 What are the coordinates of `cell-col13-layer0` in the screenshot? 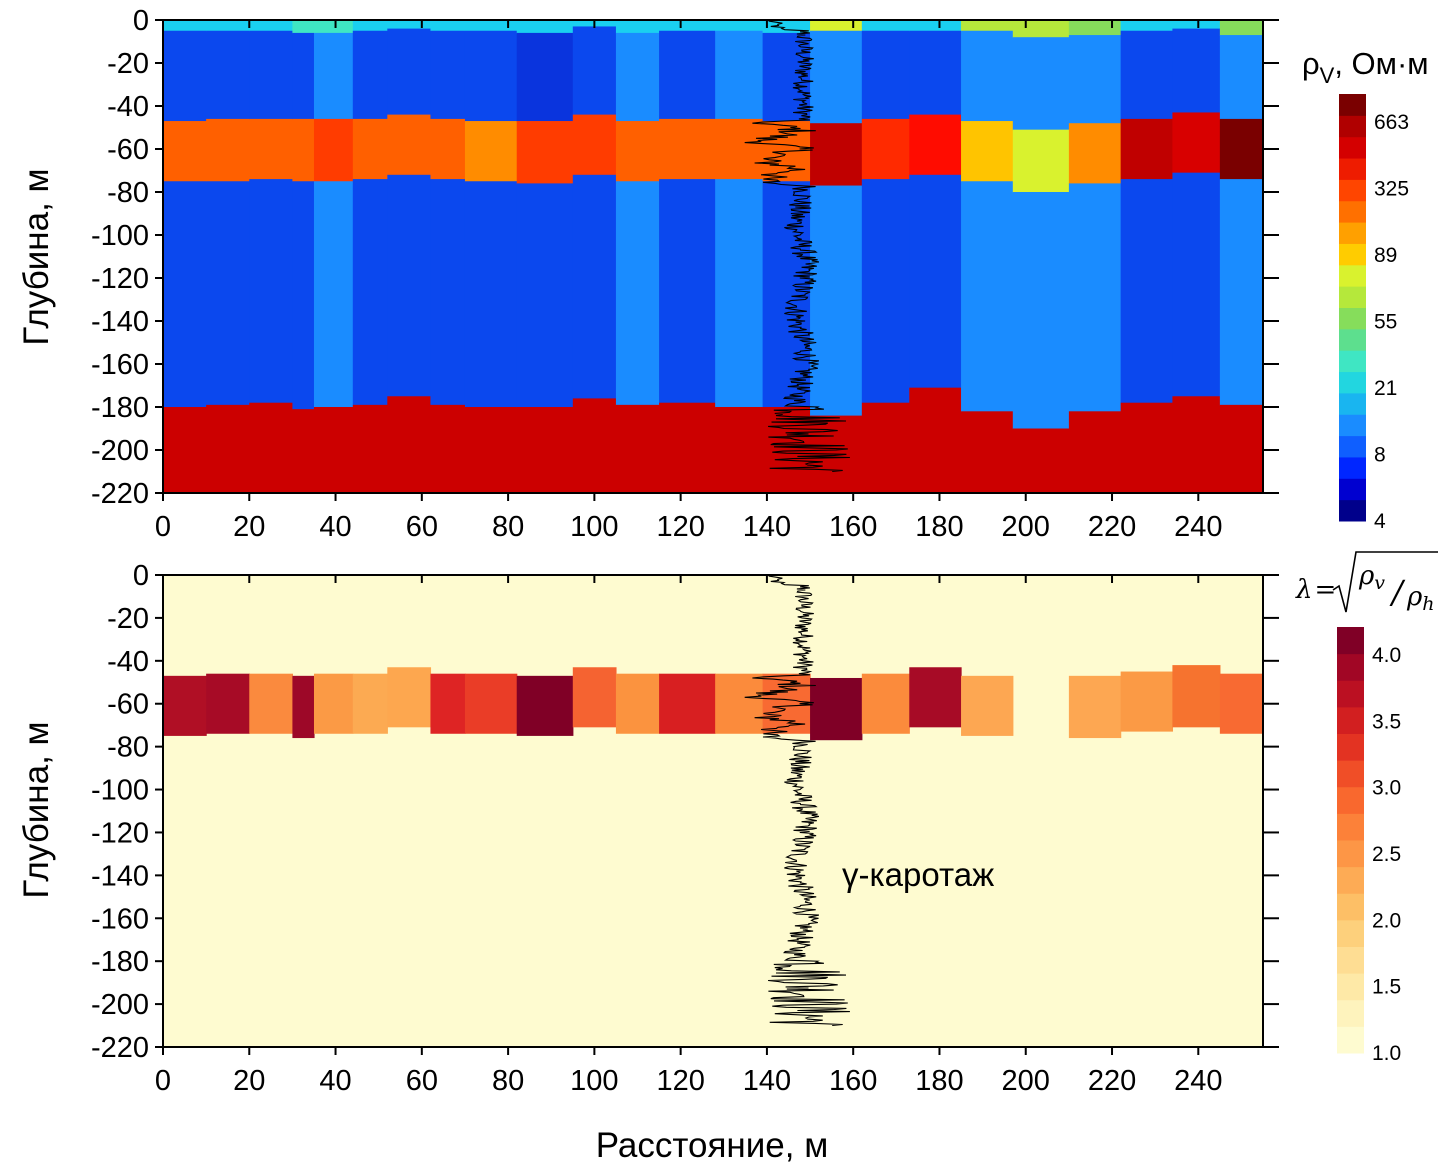 It's located at (739, 26).